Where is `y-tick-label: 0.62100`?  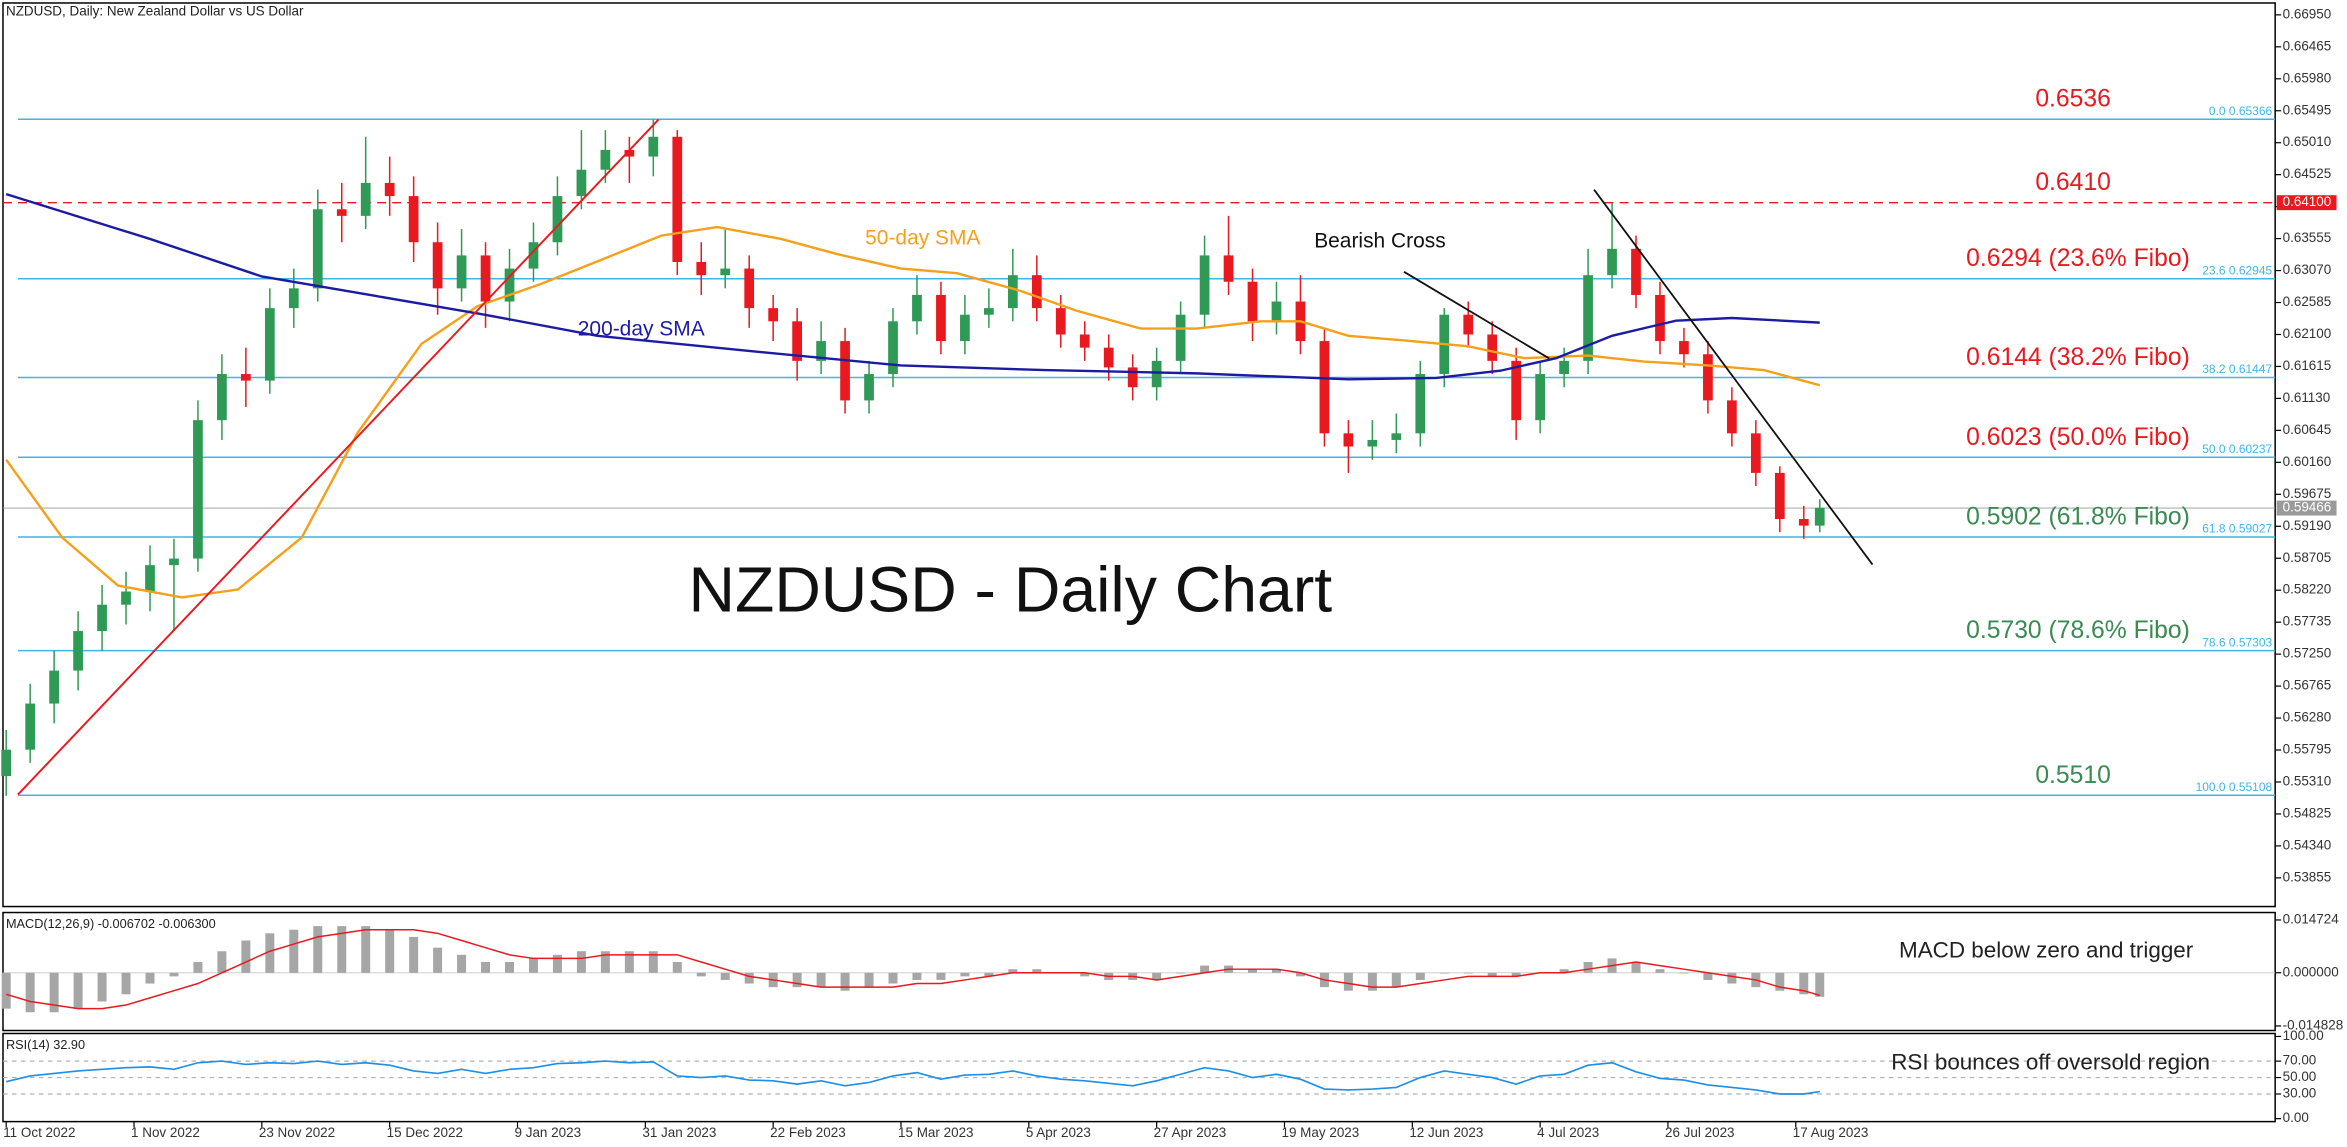
y-tick-label: 0.62100 is located at coordinates (2307, 333).